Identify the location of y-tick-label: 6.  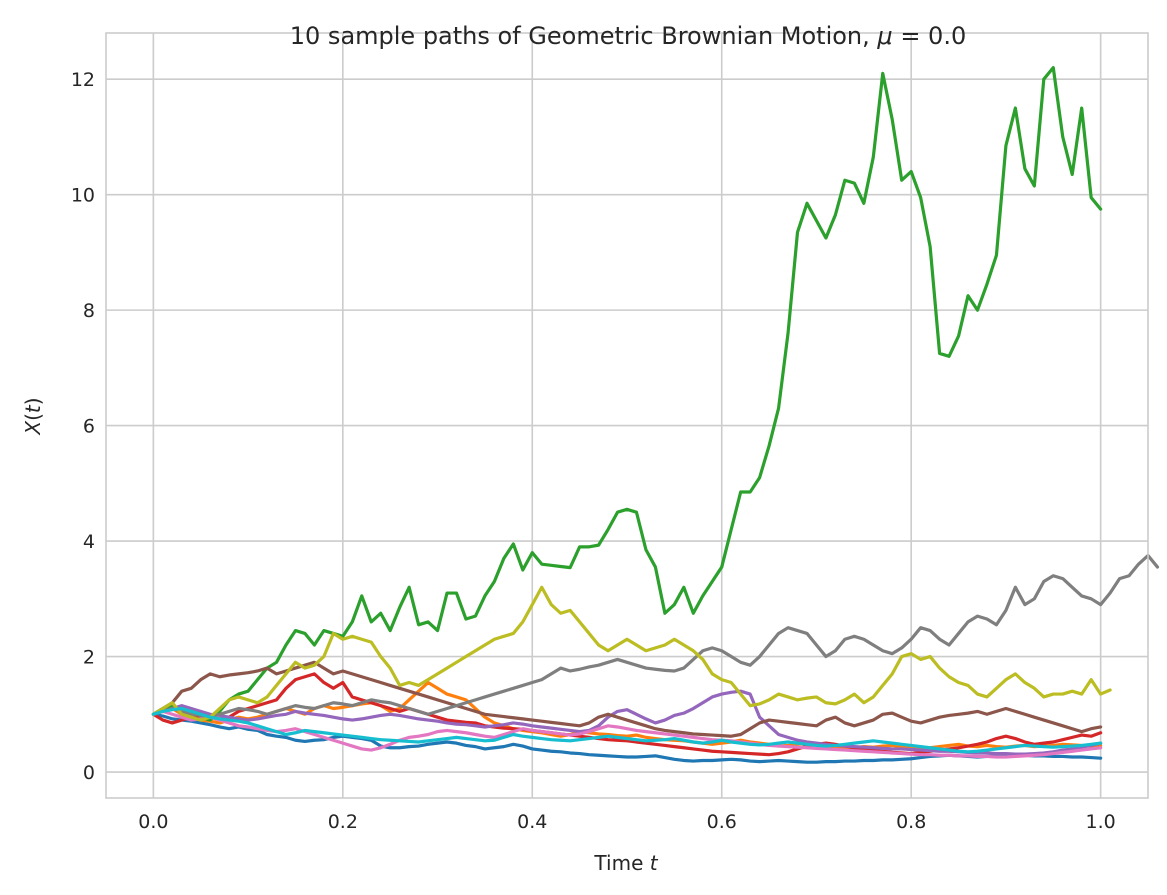
(89, 427).